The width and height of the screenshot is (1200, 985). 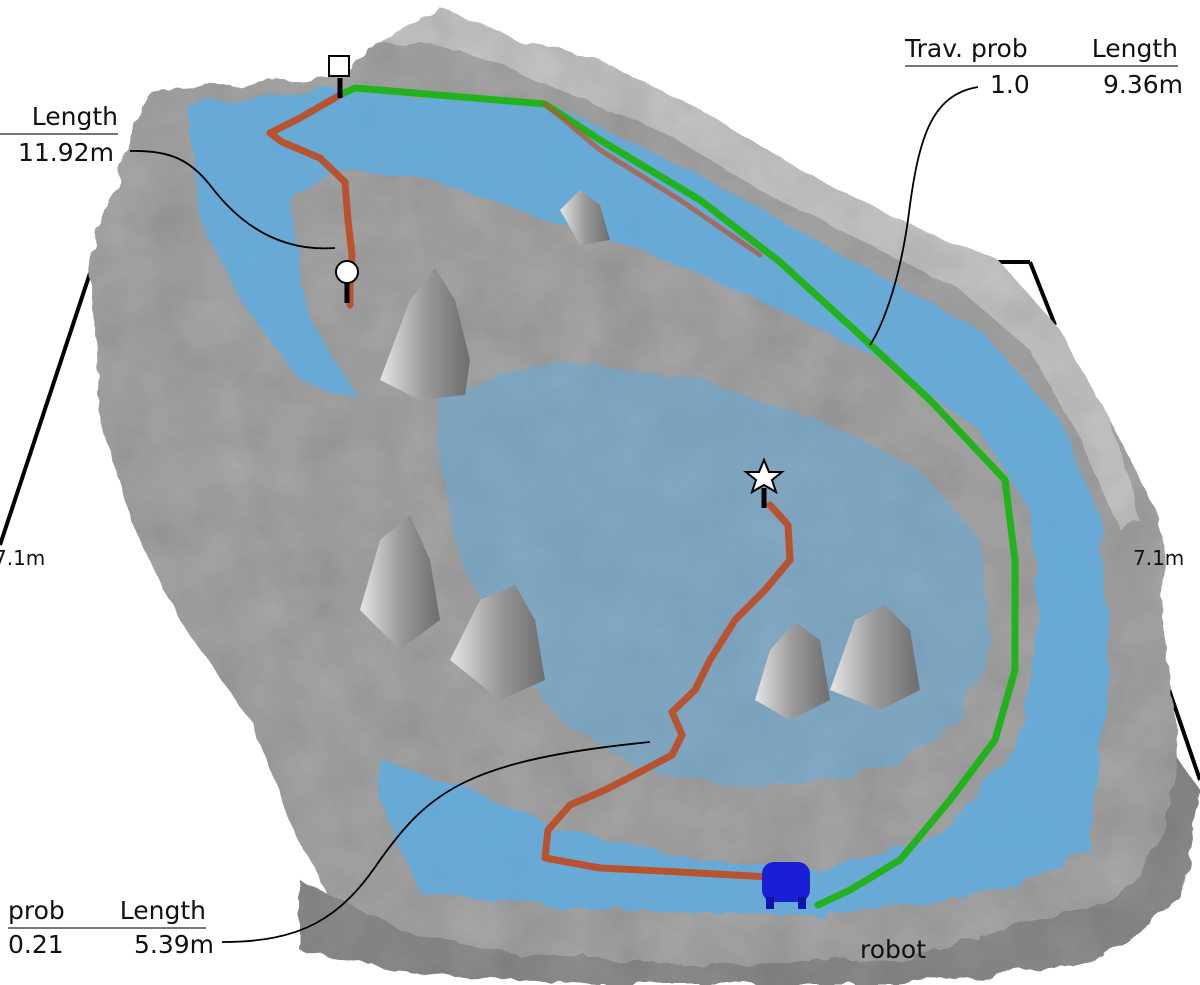 I want to click on leader-bottom-left, so click(x=436, y=842).